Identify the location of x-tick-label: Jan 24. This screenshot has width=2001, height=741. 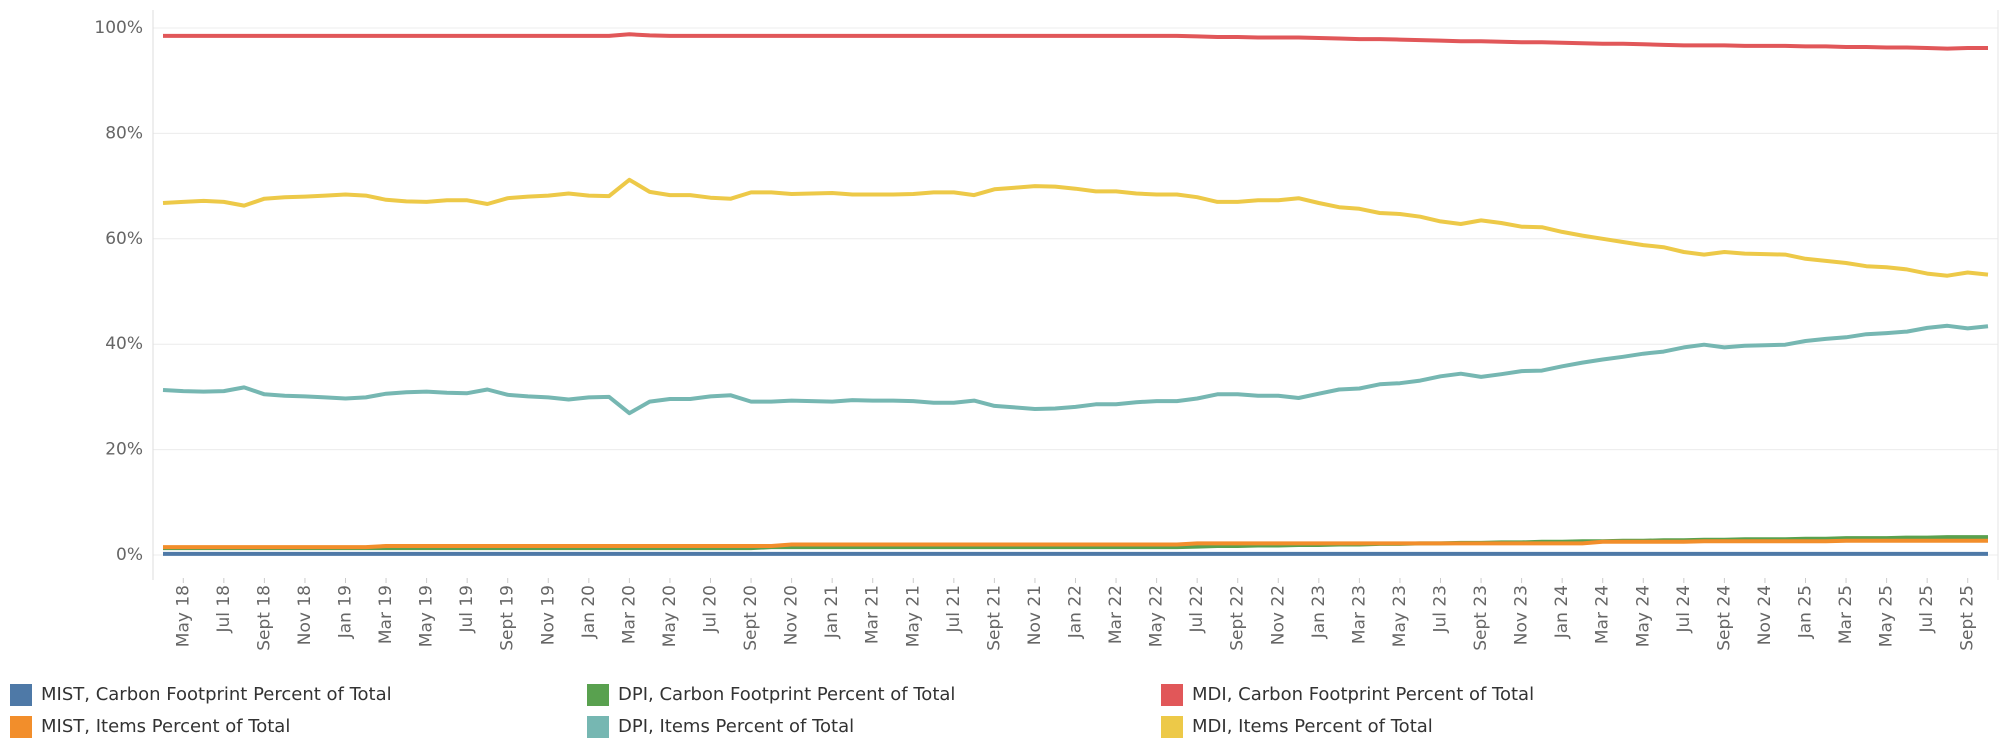
(1562, 612).